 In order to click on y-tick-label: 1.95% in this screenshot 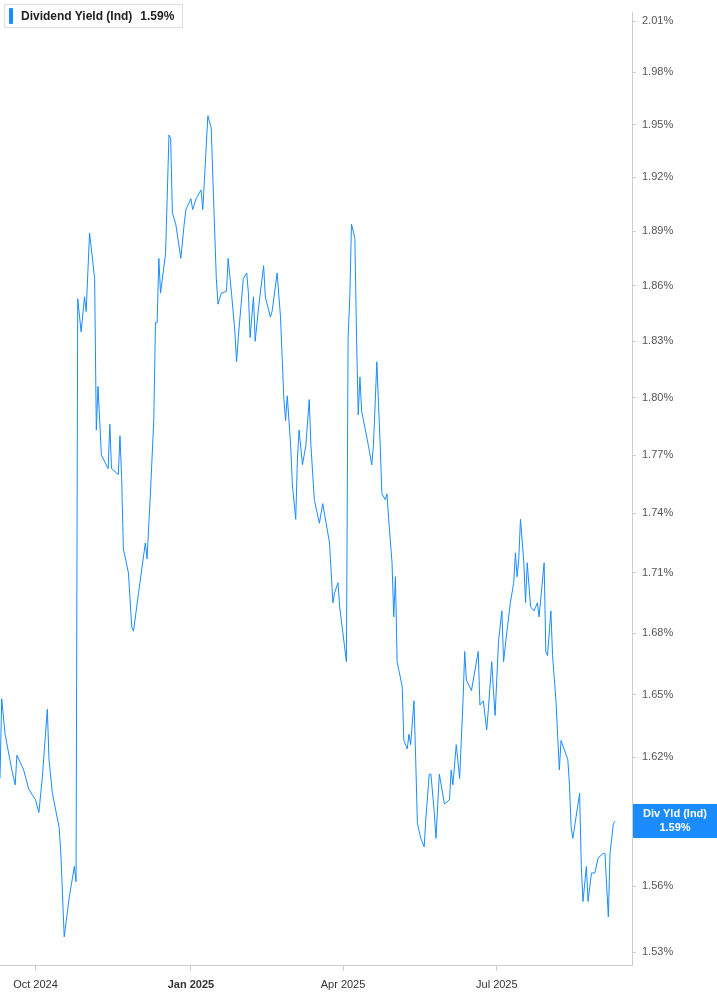, I will do `click(658, 123)`.